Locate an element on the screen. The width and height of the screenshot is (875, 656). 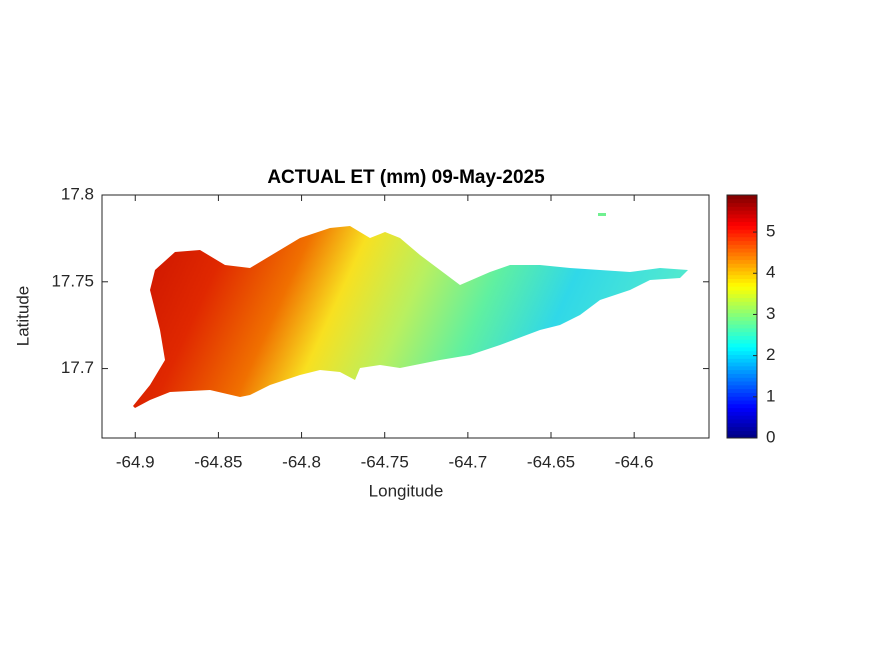
colorbar-tick-label: 0 is located at coordinates (770, 436).